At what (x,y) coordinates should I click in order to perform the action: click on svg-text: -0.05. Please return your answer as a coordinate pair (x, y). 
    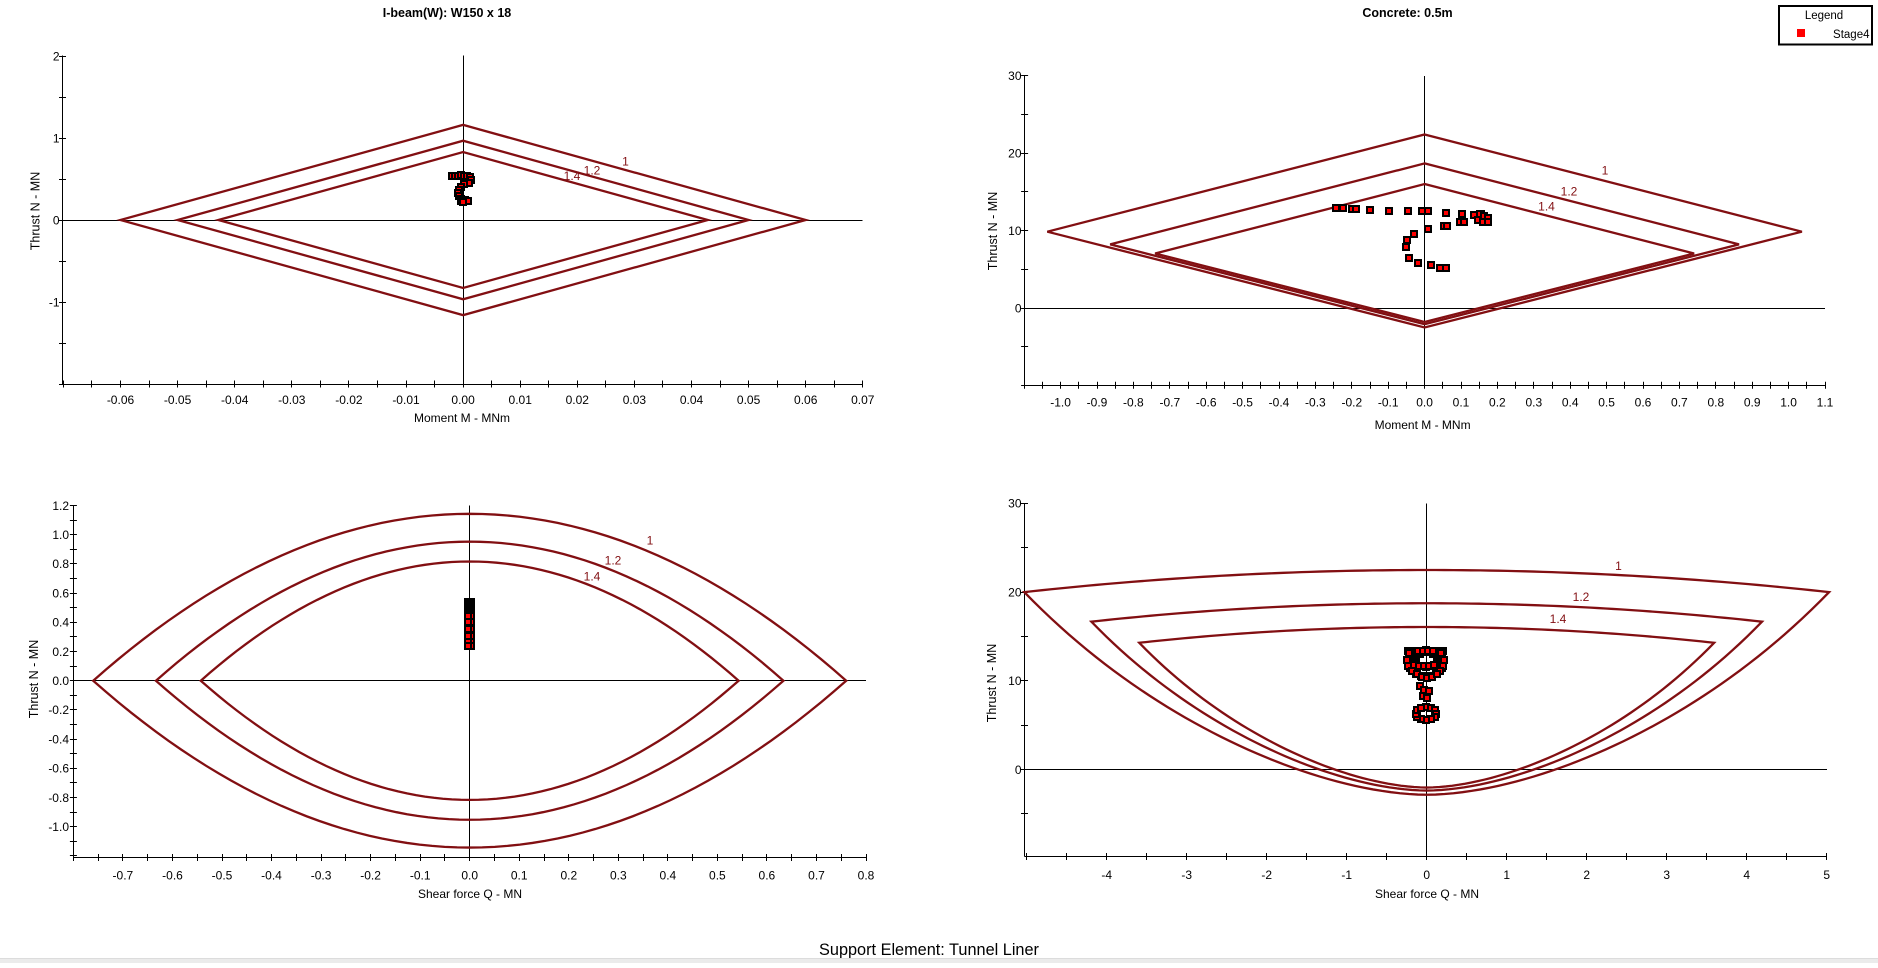
    Looking at the image, I should click on (178, 400).